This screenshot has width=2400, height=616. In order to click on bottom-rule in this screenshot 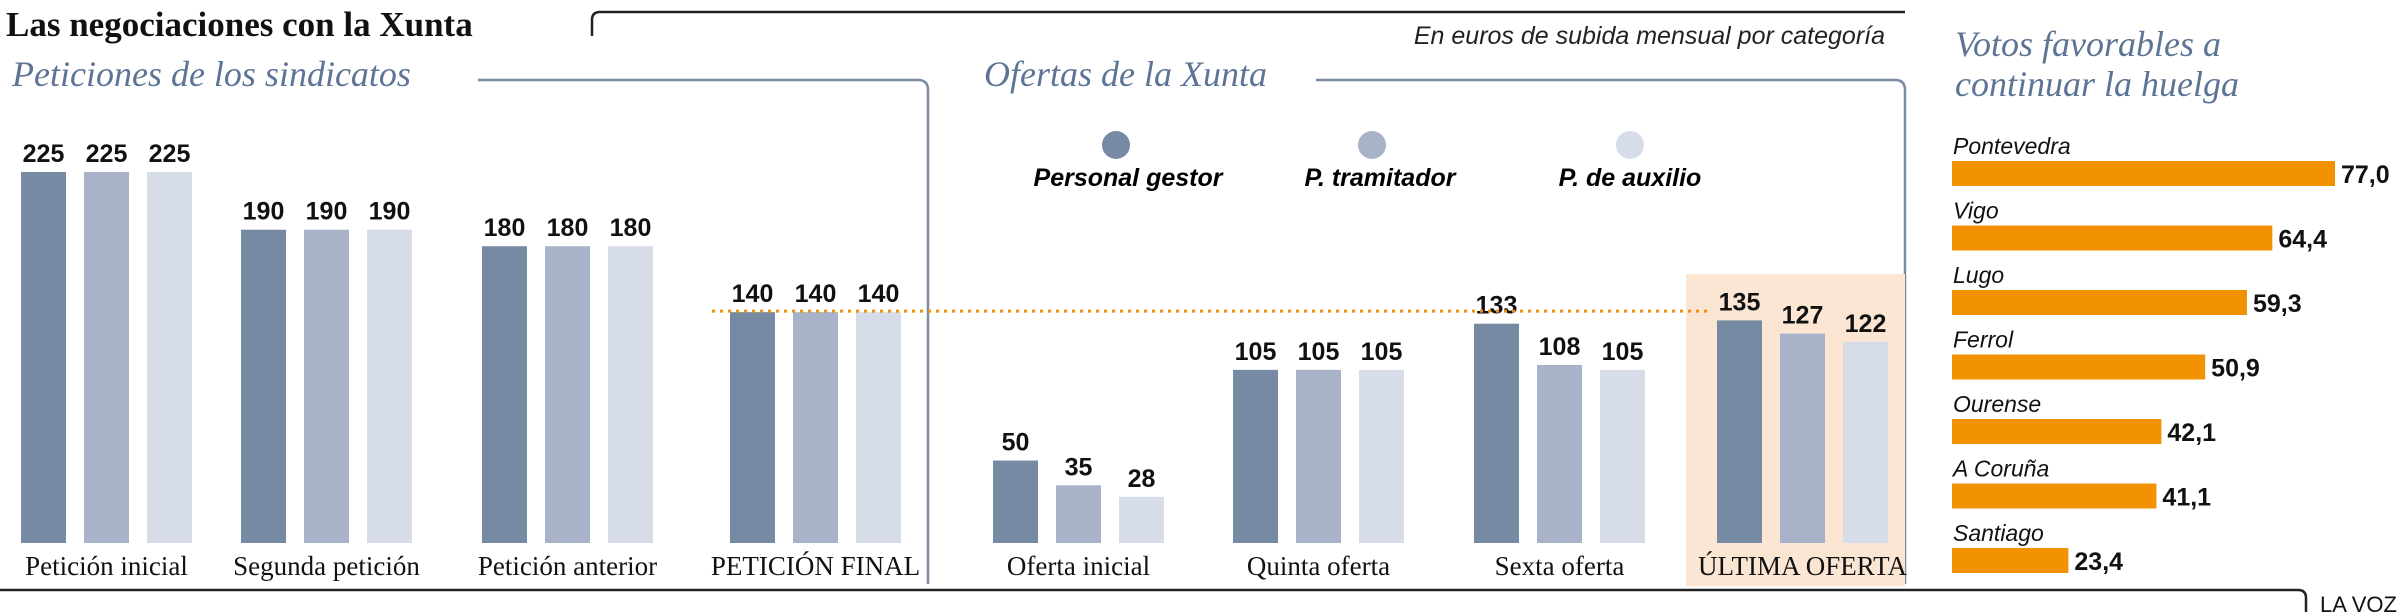, I will do `click(1154, 600)`.